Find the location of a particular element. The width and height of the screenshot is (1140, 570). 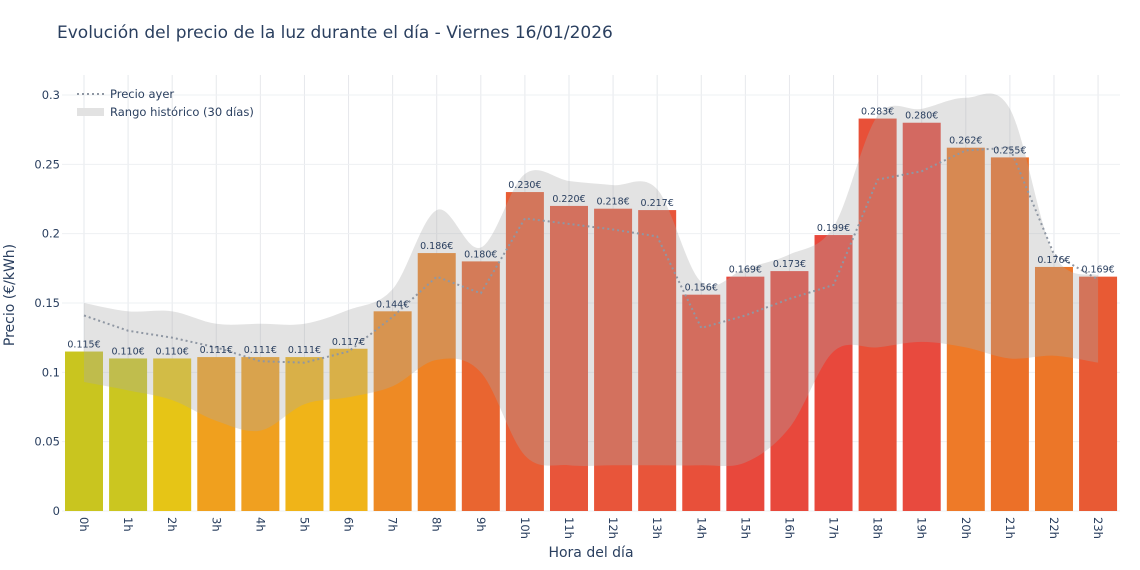

y-tick-label: 0.25 is located at coordinates (47, 164).